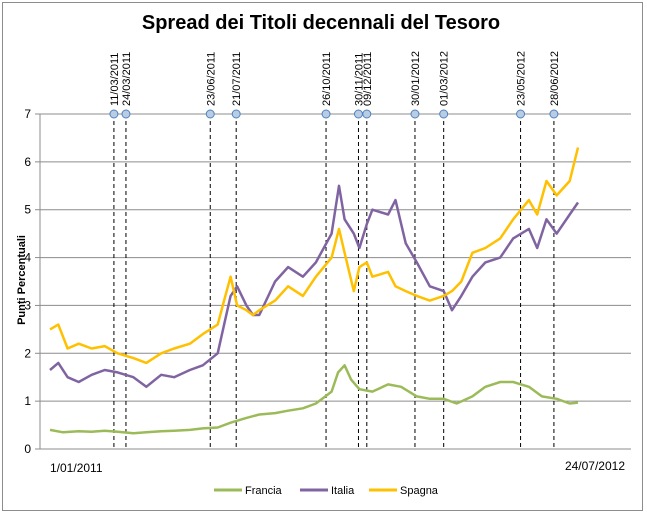 Image resolution: width=647 pixels, height=515 pixels. What do you see at coordinates (522, 78) in the screenshot?
I see `event-date-label: 23/05/2012` at bounding box center [522, 78].